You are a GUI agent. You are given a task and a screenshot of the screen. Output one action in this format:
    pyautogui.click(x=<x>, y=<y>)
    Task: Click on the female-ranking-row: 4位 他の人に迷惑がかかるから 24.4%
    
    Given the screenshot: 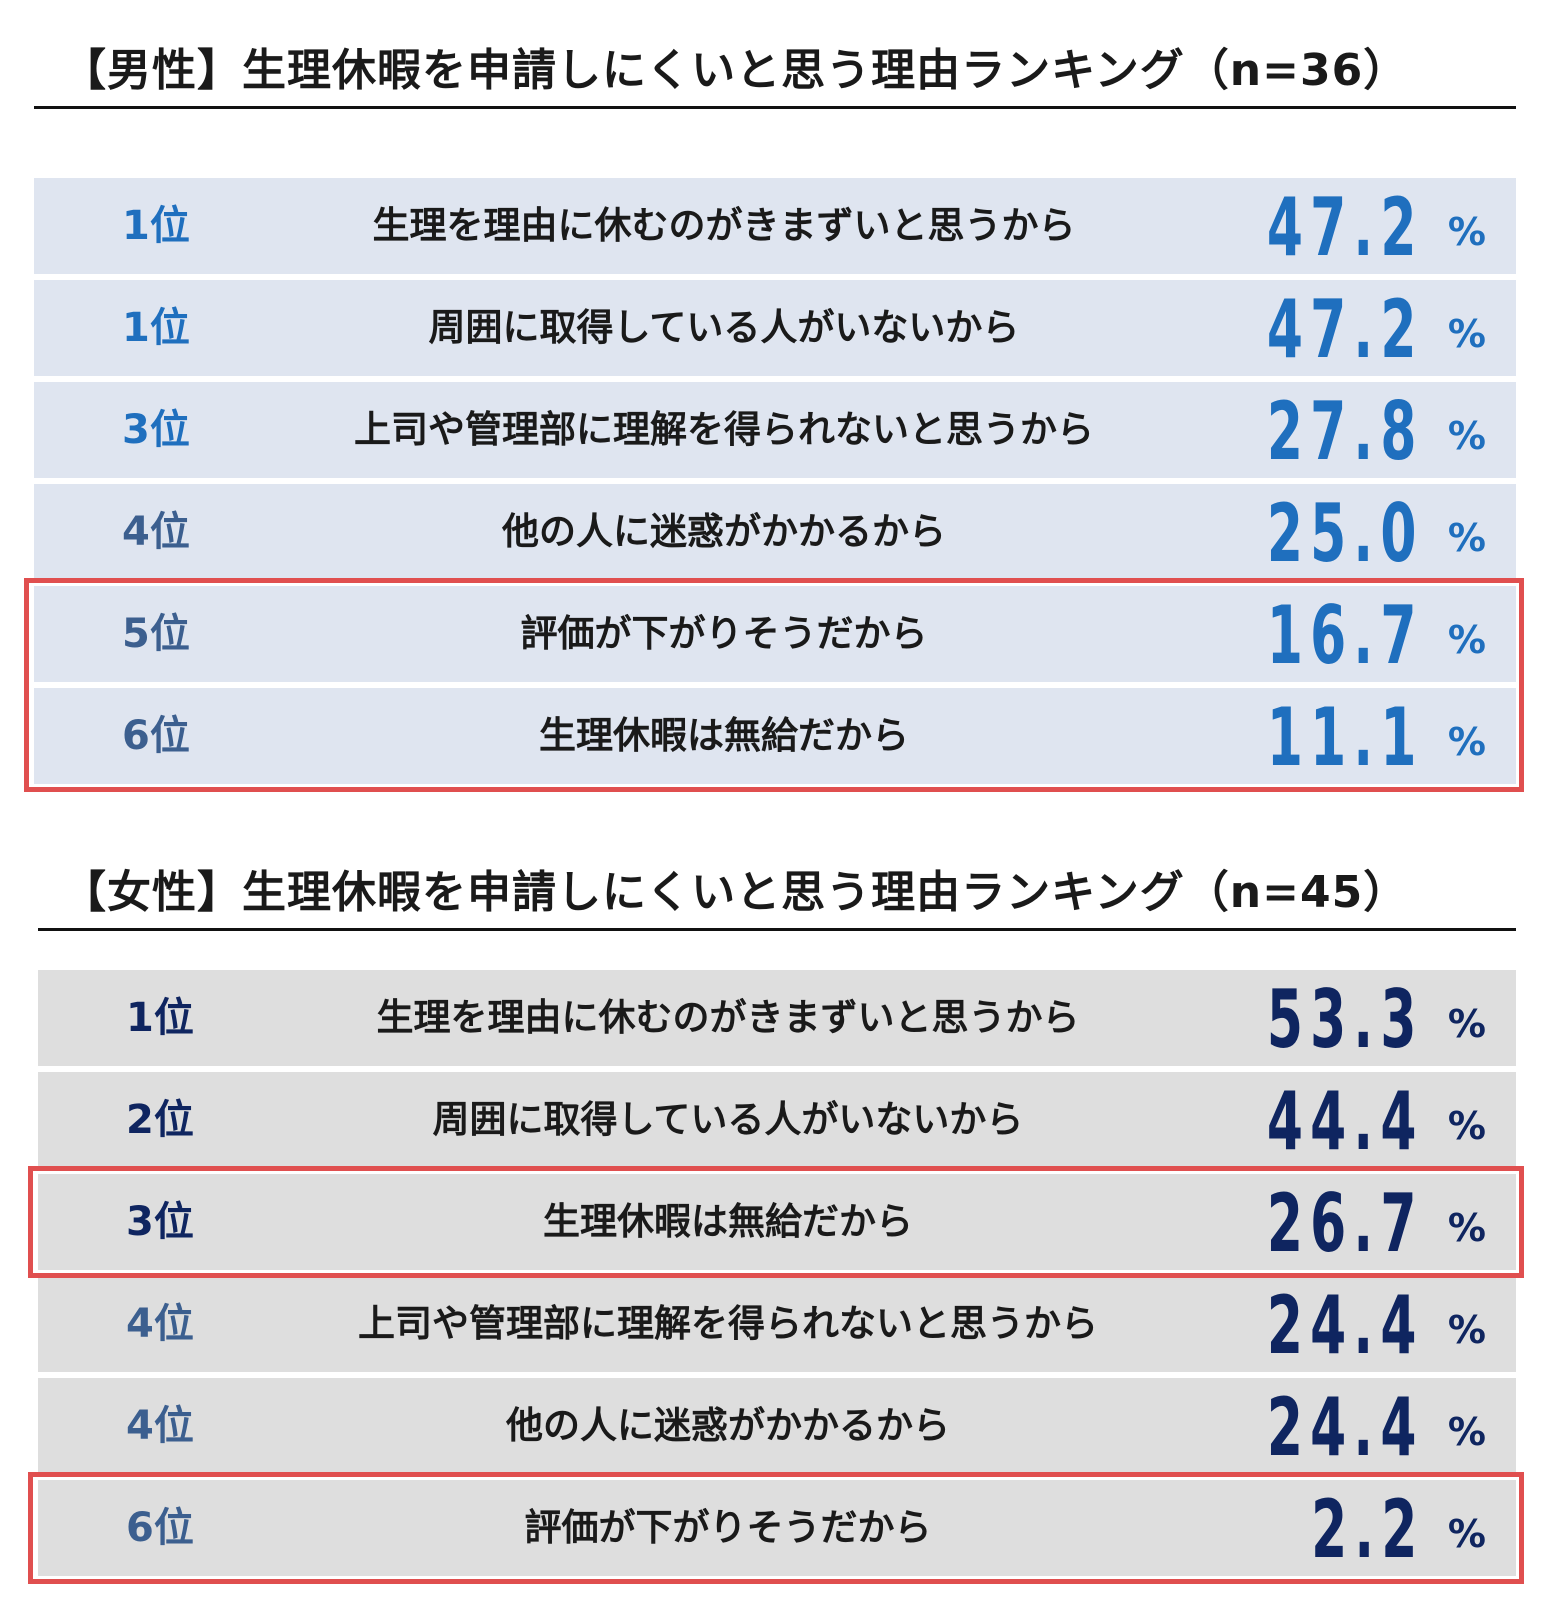 What is the action you would take?
    pyautogui.click(x=777, y=1426)
    